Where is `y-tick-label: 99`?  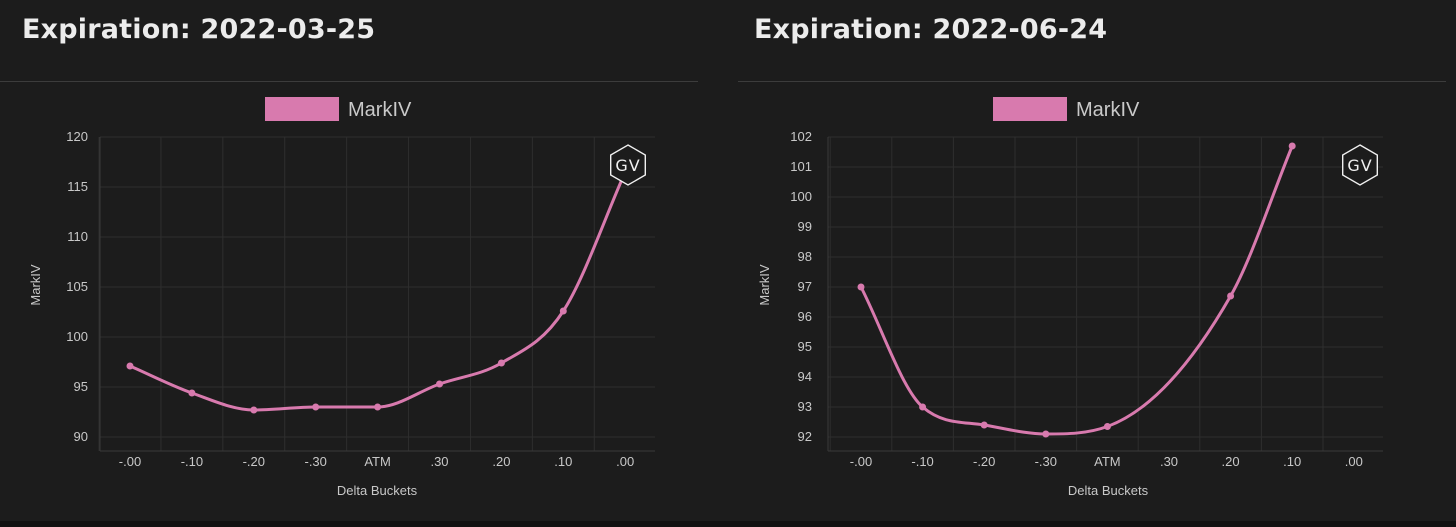
y-tick-label: 99 is located at coordinates (805, 226).